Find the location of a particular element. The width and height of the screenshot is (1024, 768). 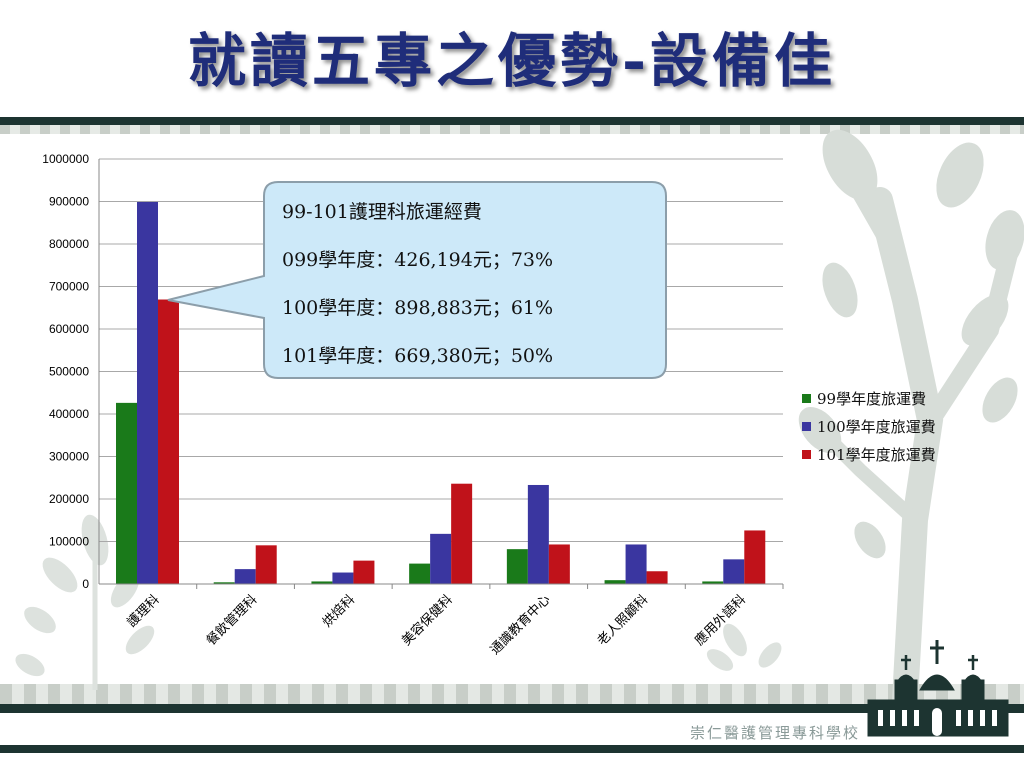

legend-label-99: 99學年度旅運費 is located at coordinates (872, 398).